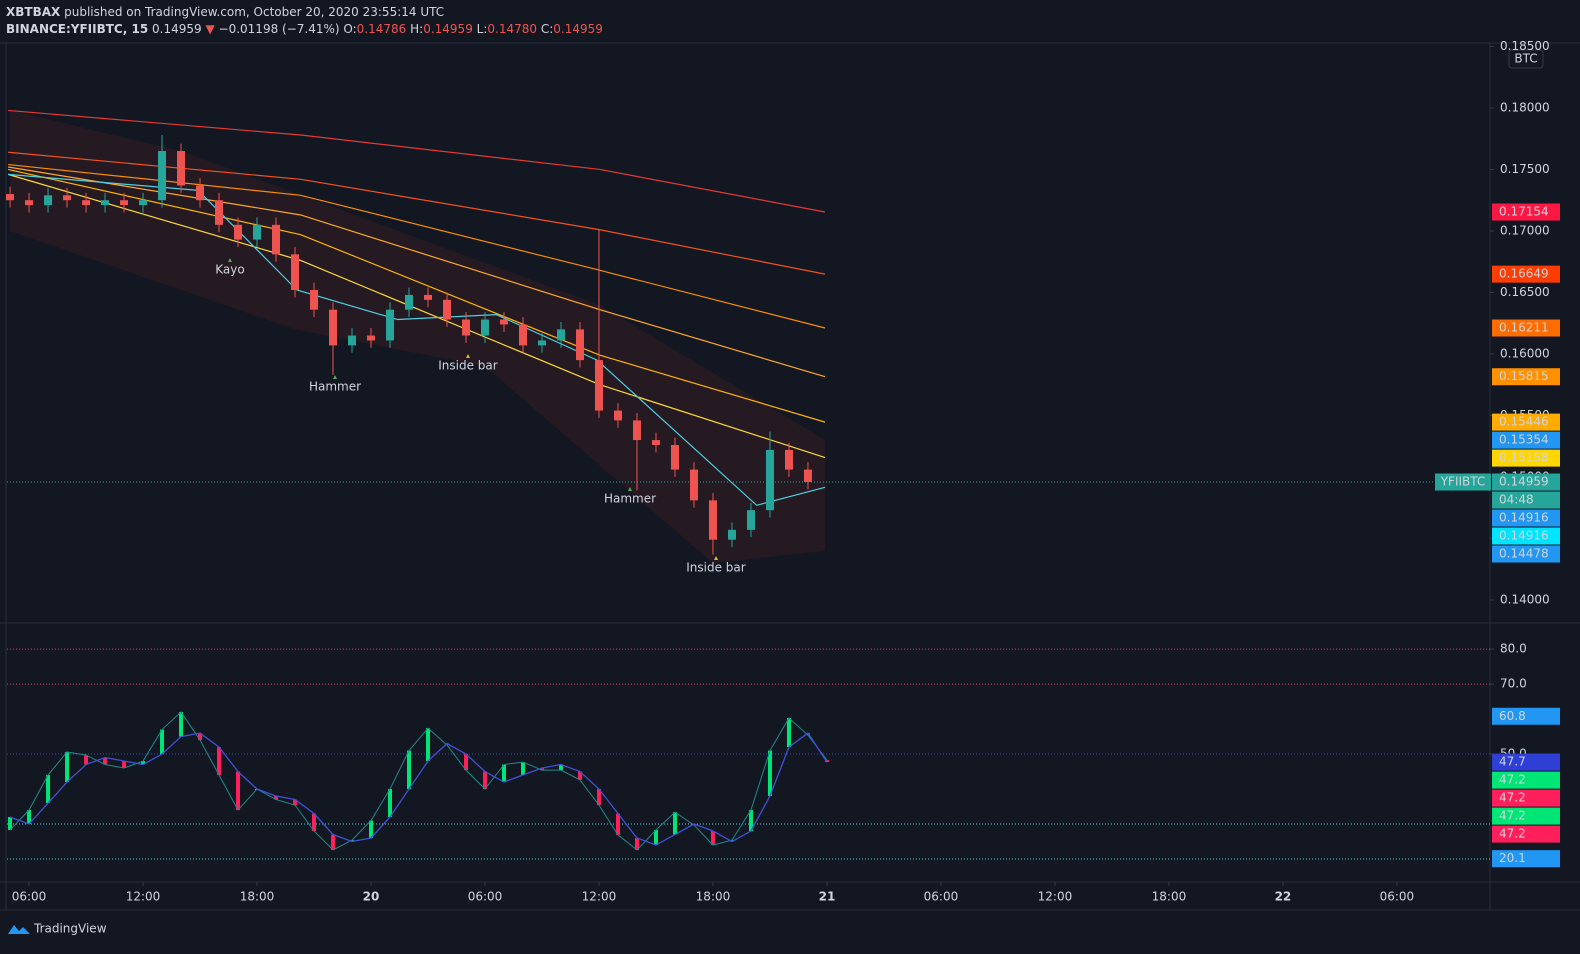  I want to click on currency-box, so click(1526, 59).